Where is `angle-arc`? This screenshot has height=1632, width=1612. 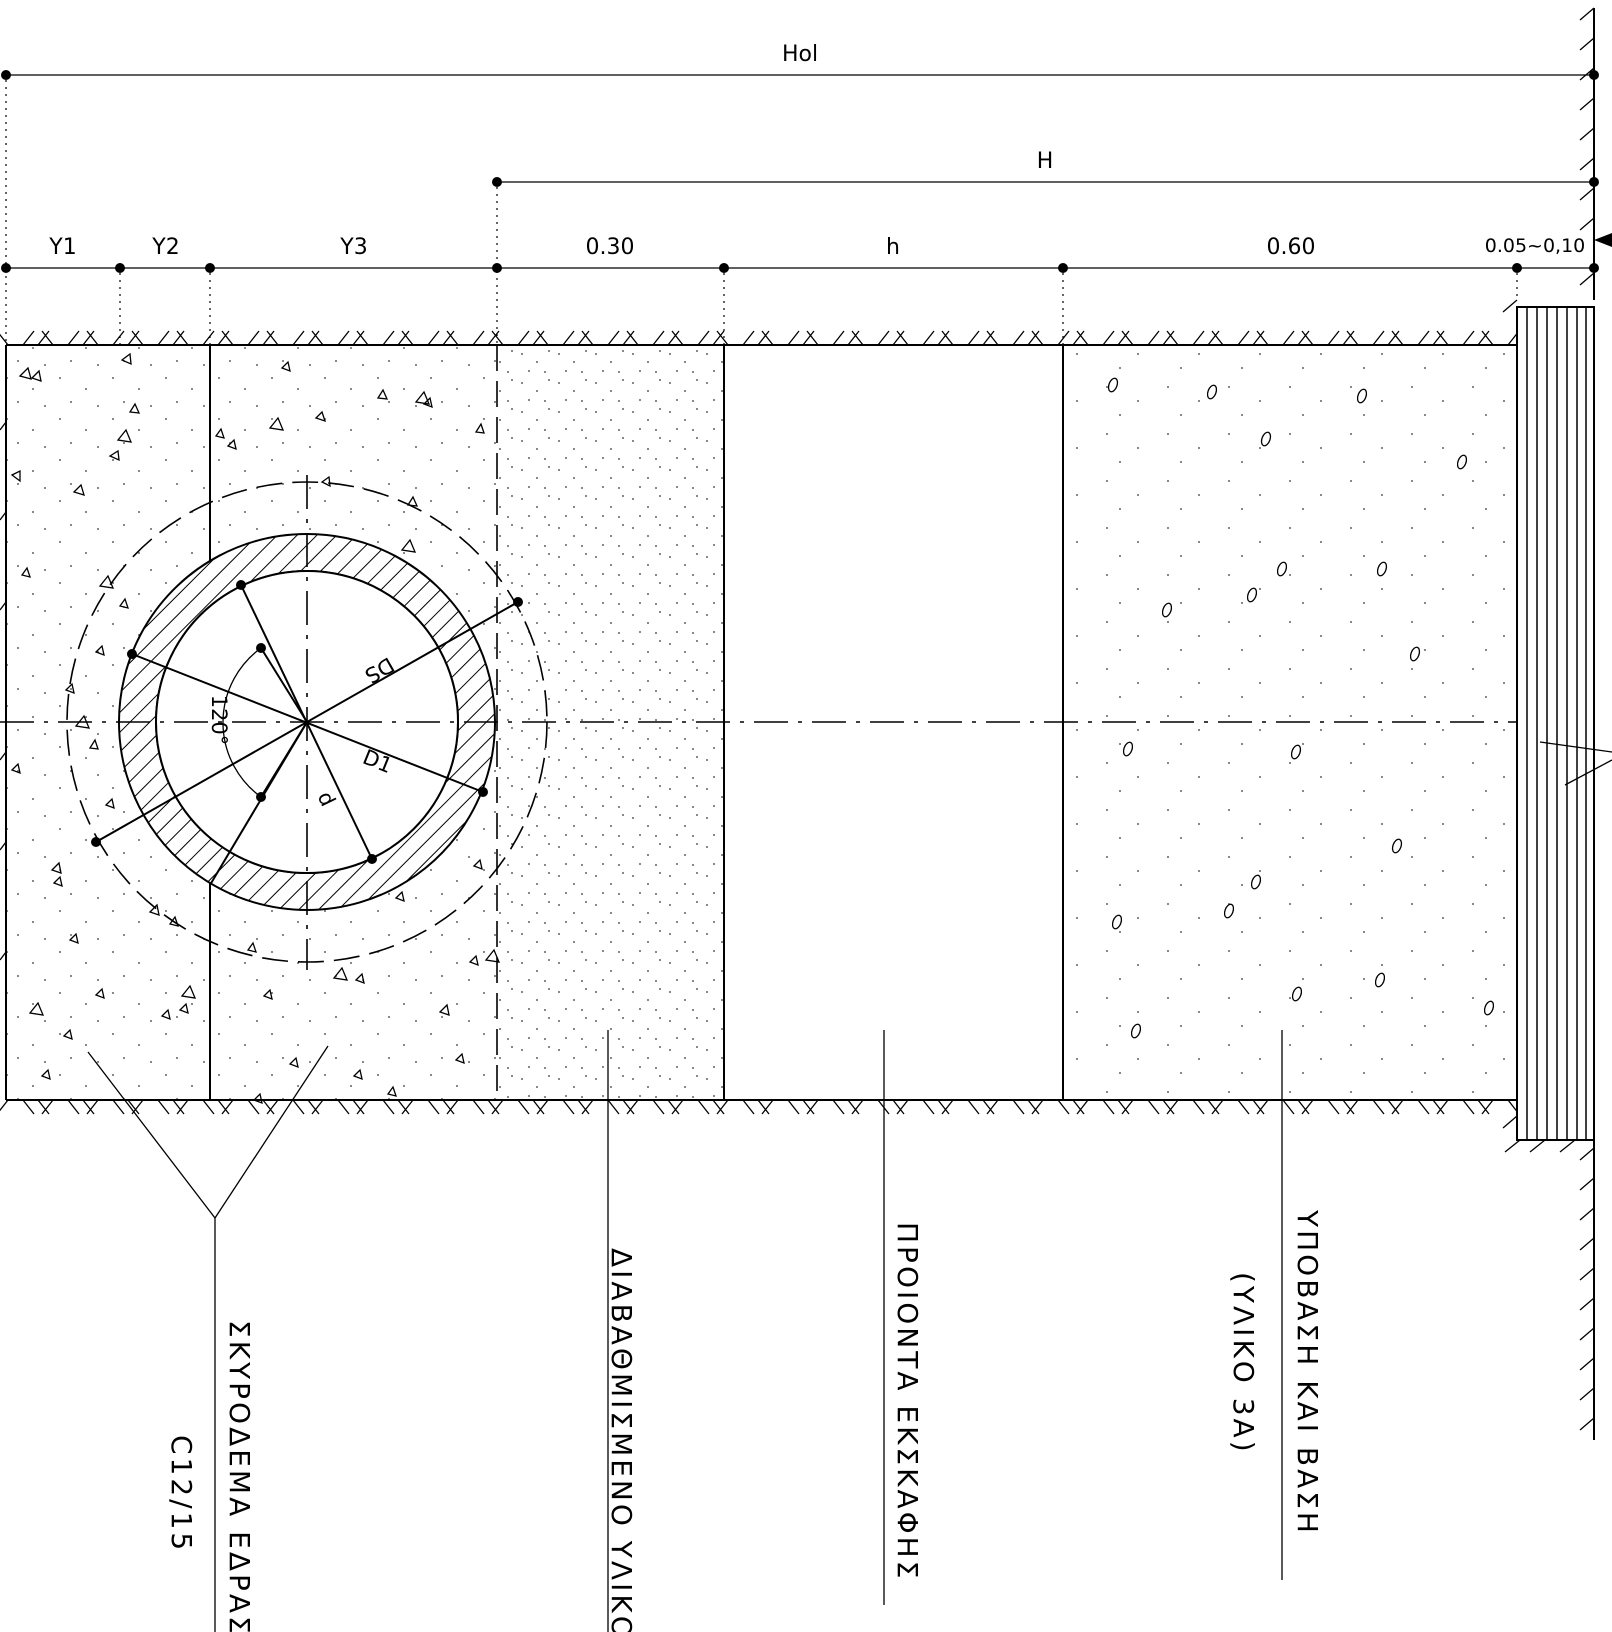
angle-arc is located at coordinates (242, 722).